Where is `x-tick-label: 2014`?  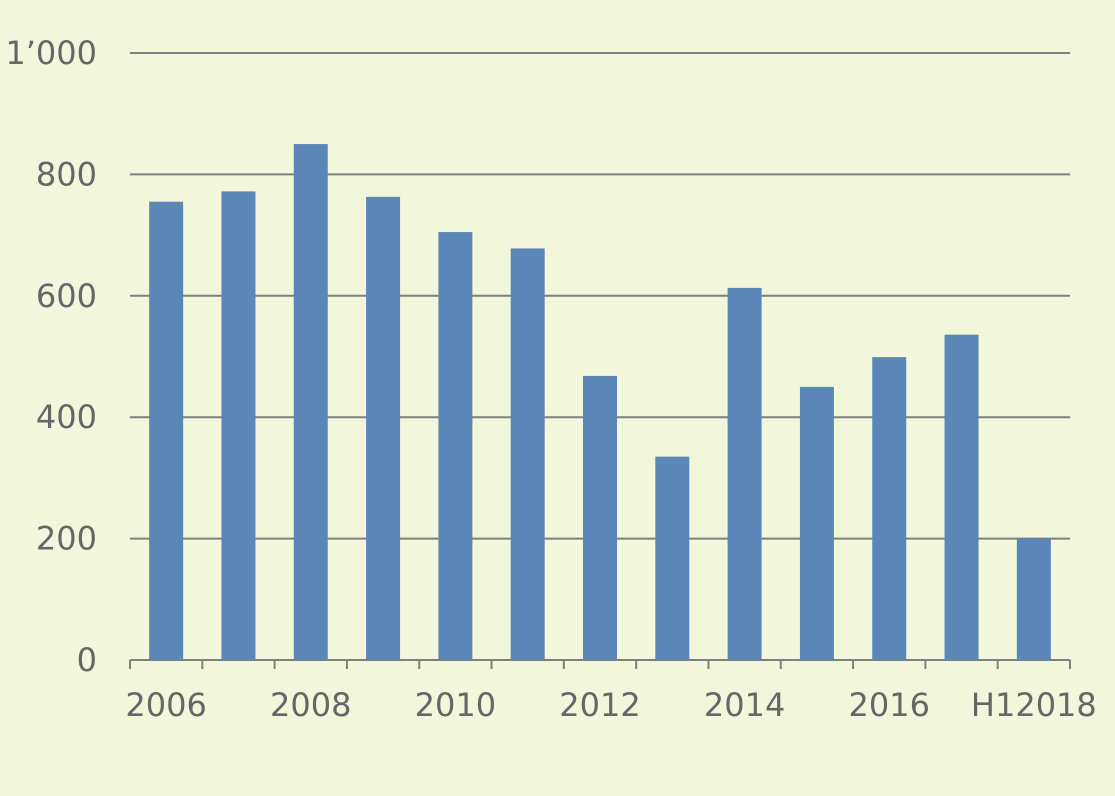
x-tick-label: 2014 is located at coordinates (744, 705).